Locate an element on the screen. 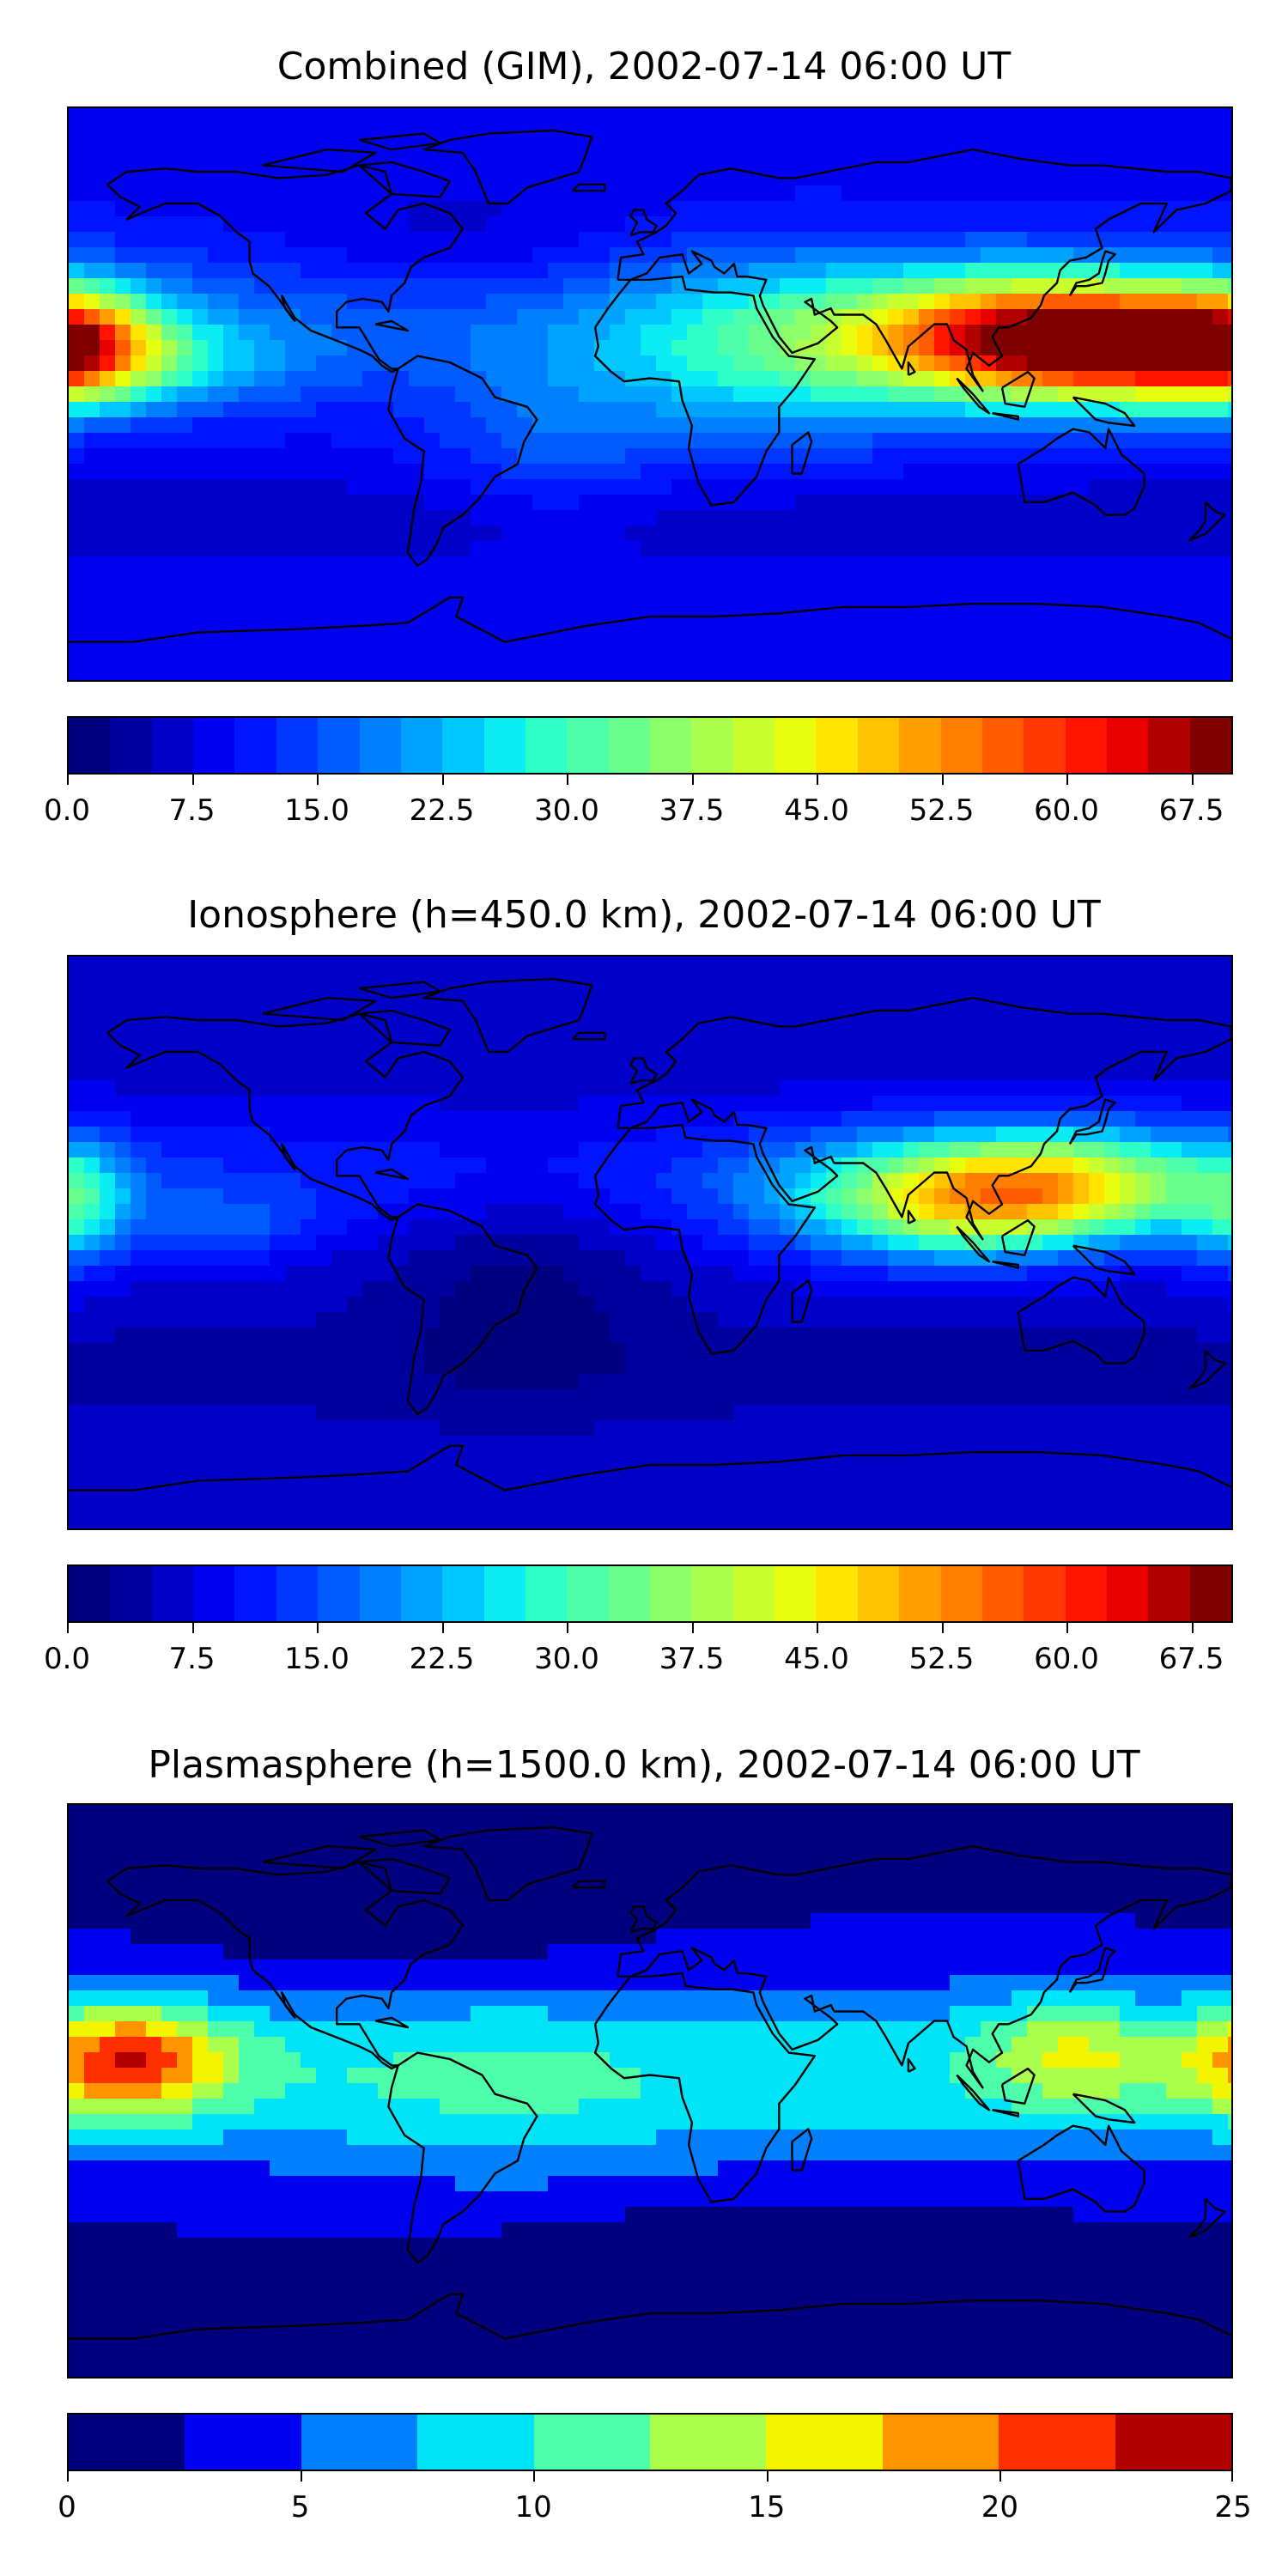  colorbar-tick-label: 15.0 is located at coordinates (316, 1659).